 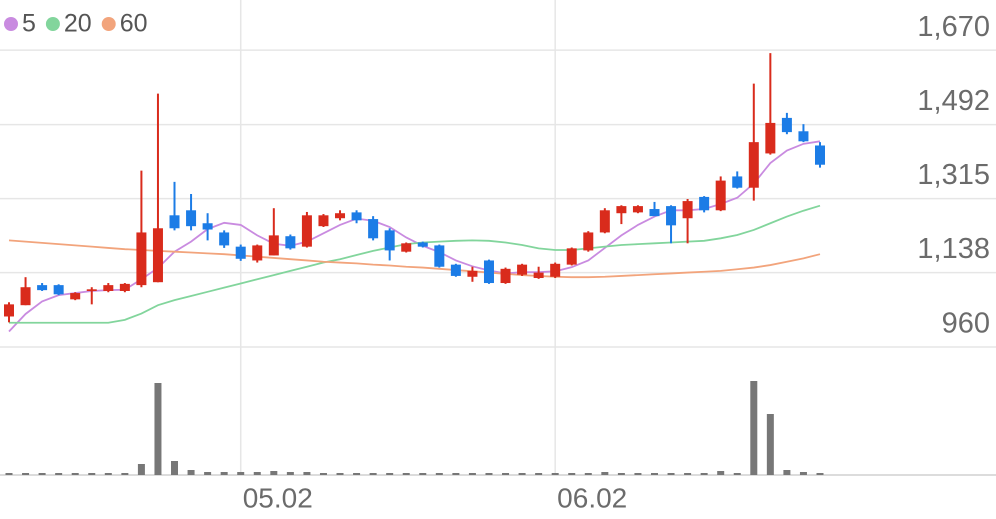 What do you see at coordinates (953, 175) in the screenshot?
I see `y-tick-label: 1,315` at bounding box center [953, 175].